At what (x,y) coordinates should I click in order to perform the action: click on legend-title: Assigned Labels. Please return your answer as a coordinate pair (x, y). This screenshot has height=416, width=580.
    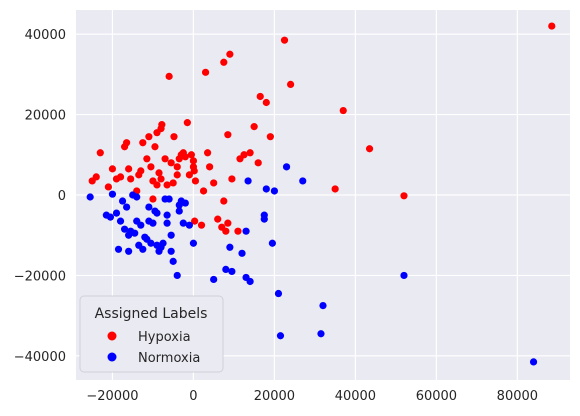
    Looking at the image, I should click on (151, 314).